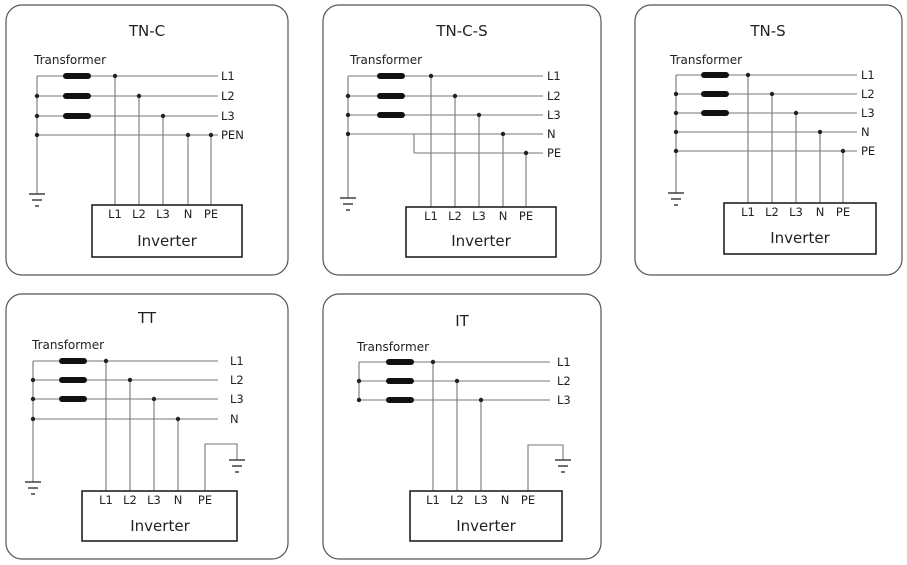  I want to click on panel-tn-c-s: TN-C-S Transformer L1 L2 L3 N PE L1 L2, so click(462, 140).